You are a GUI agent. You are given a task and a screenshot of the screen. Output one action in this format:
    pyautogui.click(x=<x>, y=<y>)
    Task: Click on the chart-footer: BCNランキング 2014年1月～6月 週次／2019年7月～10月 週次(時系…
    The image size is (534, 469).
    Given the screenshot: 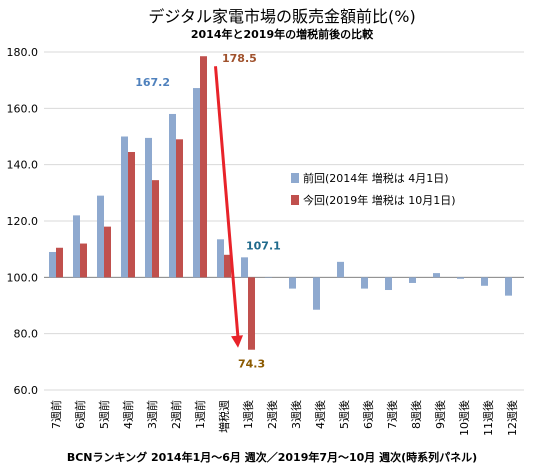 What is the action you would take?
    pyautogui.click(x=272, y=457)
    